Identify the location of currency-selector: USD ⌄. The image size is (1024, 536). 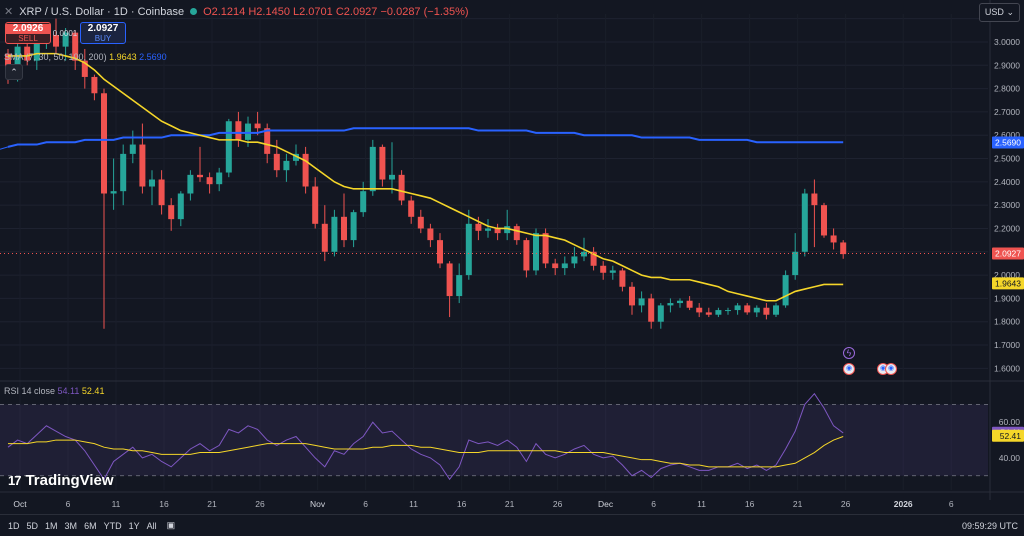
(999, 12).